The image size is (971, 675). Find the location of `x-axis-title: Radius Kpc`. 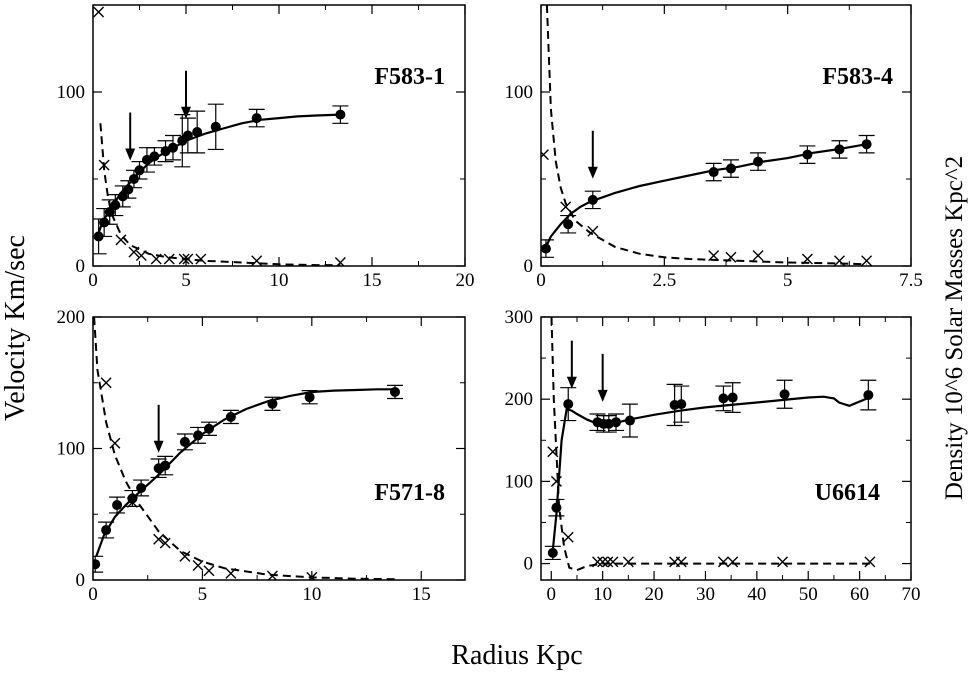

x-axis-title: Radius Kpc is located at coordinates (516, 655).